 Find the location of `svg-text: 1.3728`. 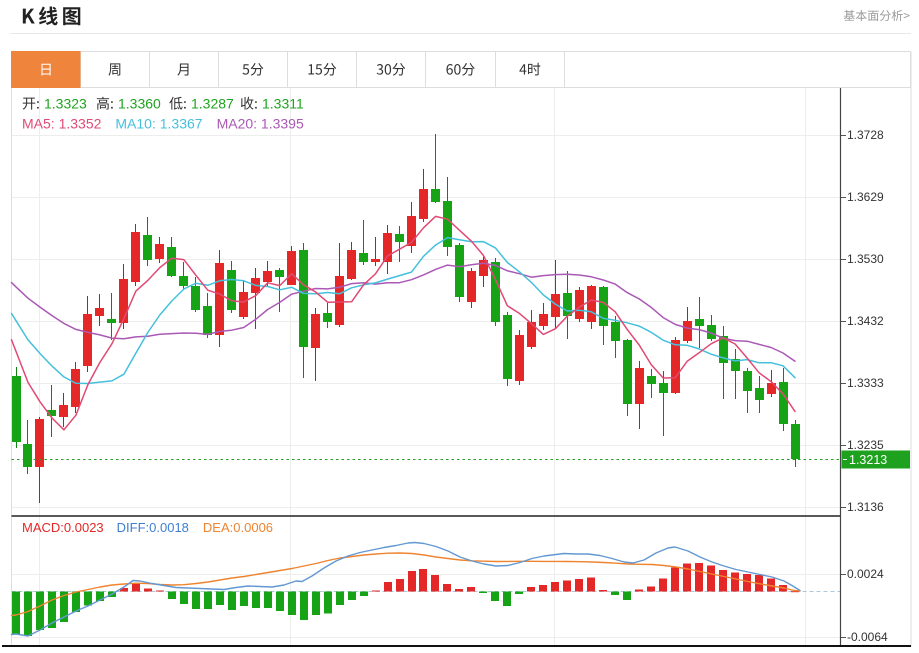

svg-text: 1.3728 is located at coordinates (865, 135).